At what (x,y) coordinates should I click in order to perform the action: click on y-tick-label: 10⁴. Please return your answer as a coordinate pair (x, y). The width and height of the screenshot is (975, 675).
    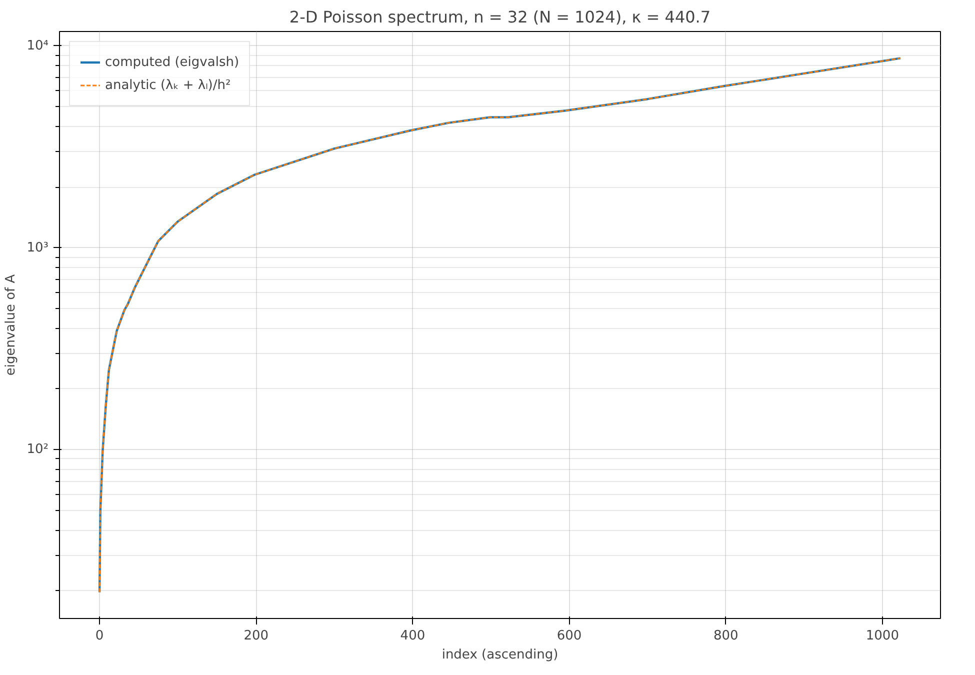
    Looking at the image, I should click on (37, 46).